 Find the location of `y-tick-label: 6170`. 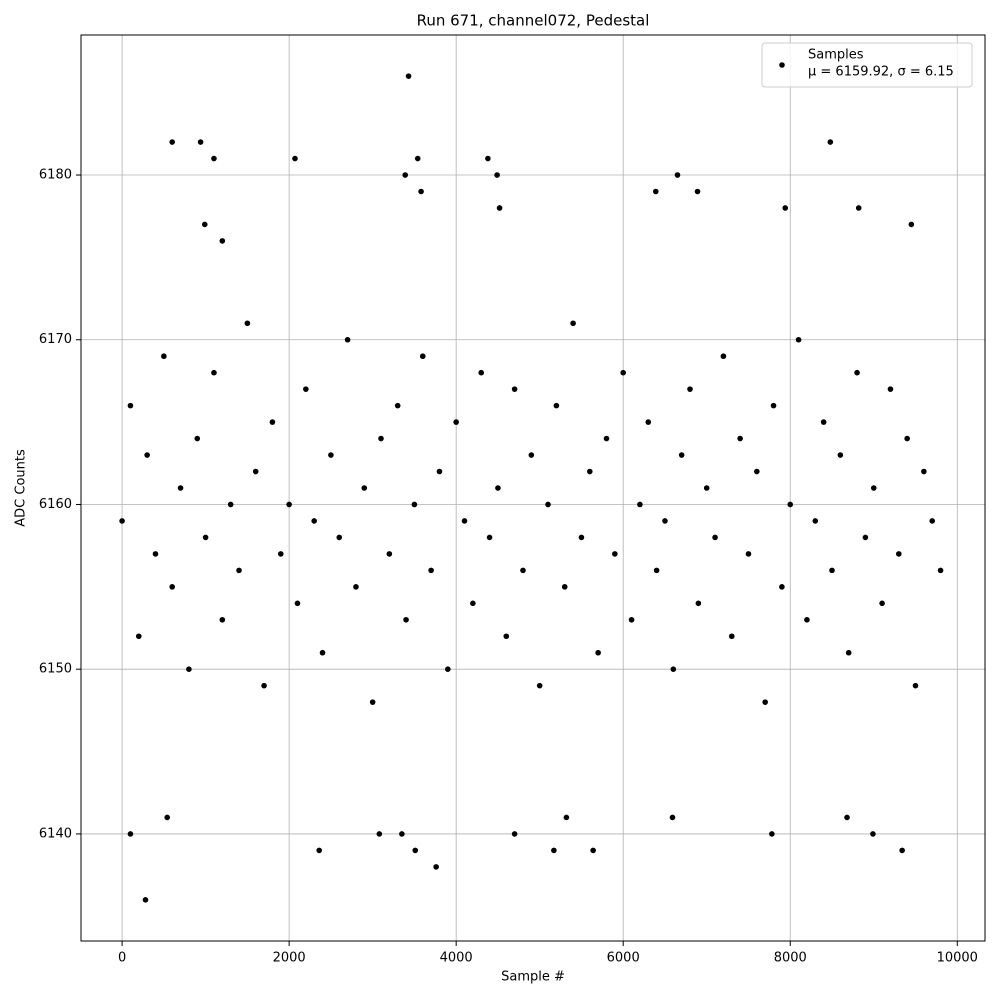

y-tick-label: 6170 is located at coordinates (55, 339).